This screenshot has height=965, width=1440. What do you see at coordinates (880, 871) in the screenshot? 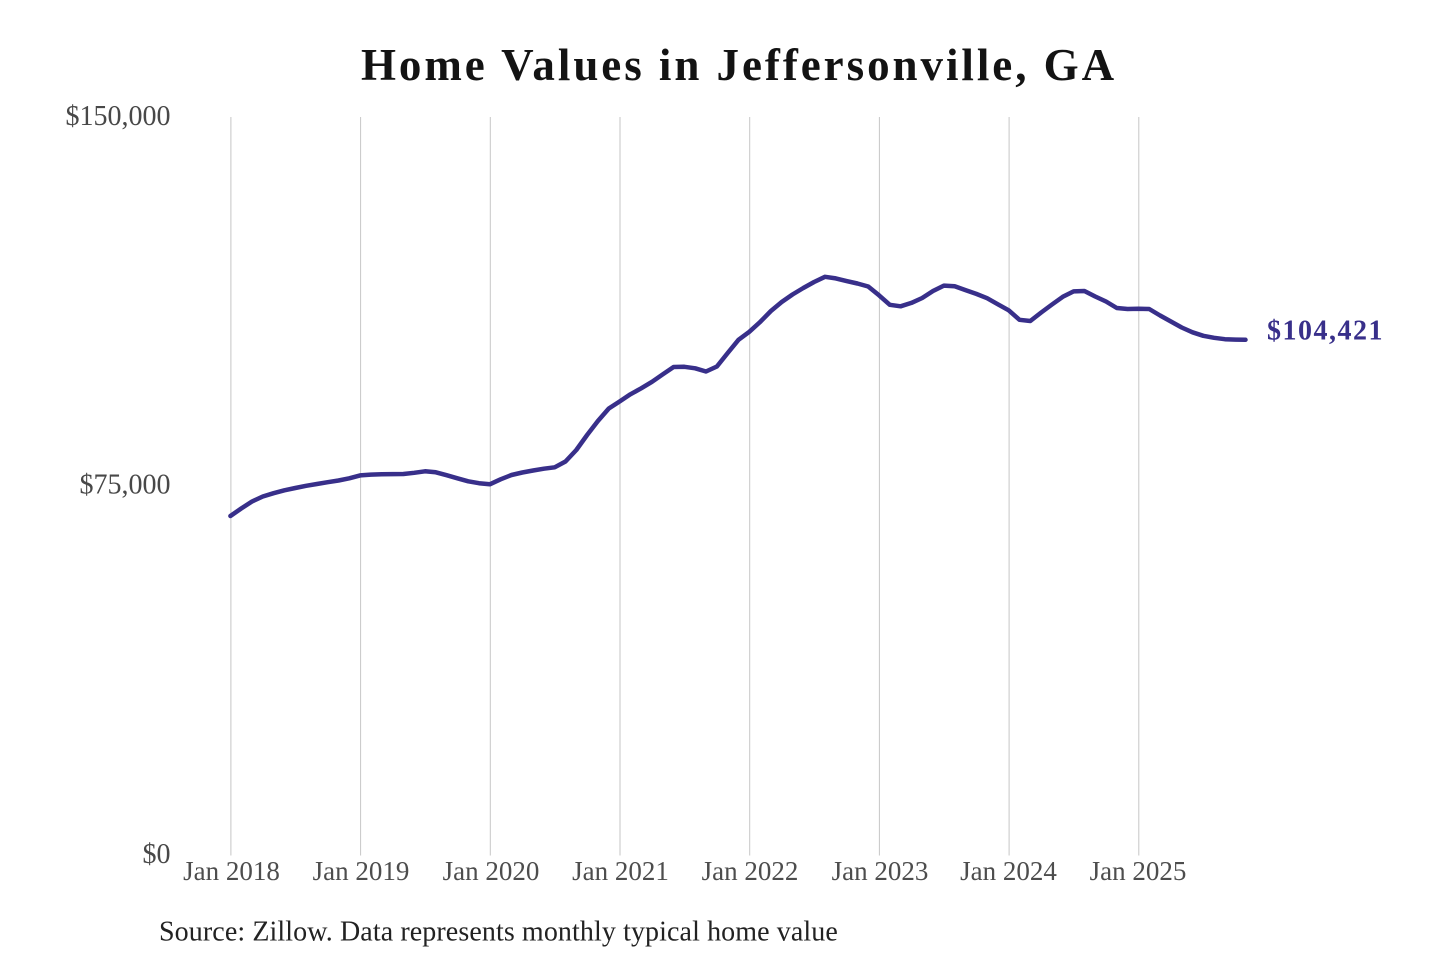
I see `svg-text: Jan 2023` at bounding box center [880, 871].